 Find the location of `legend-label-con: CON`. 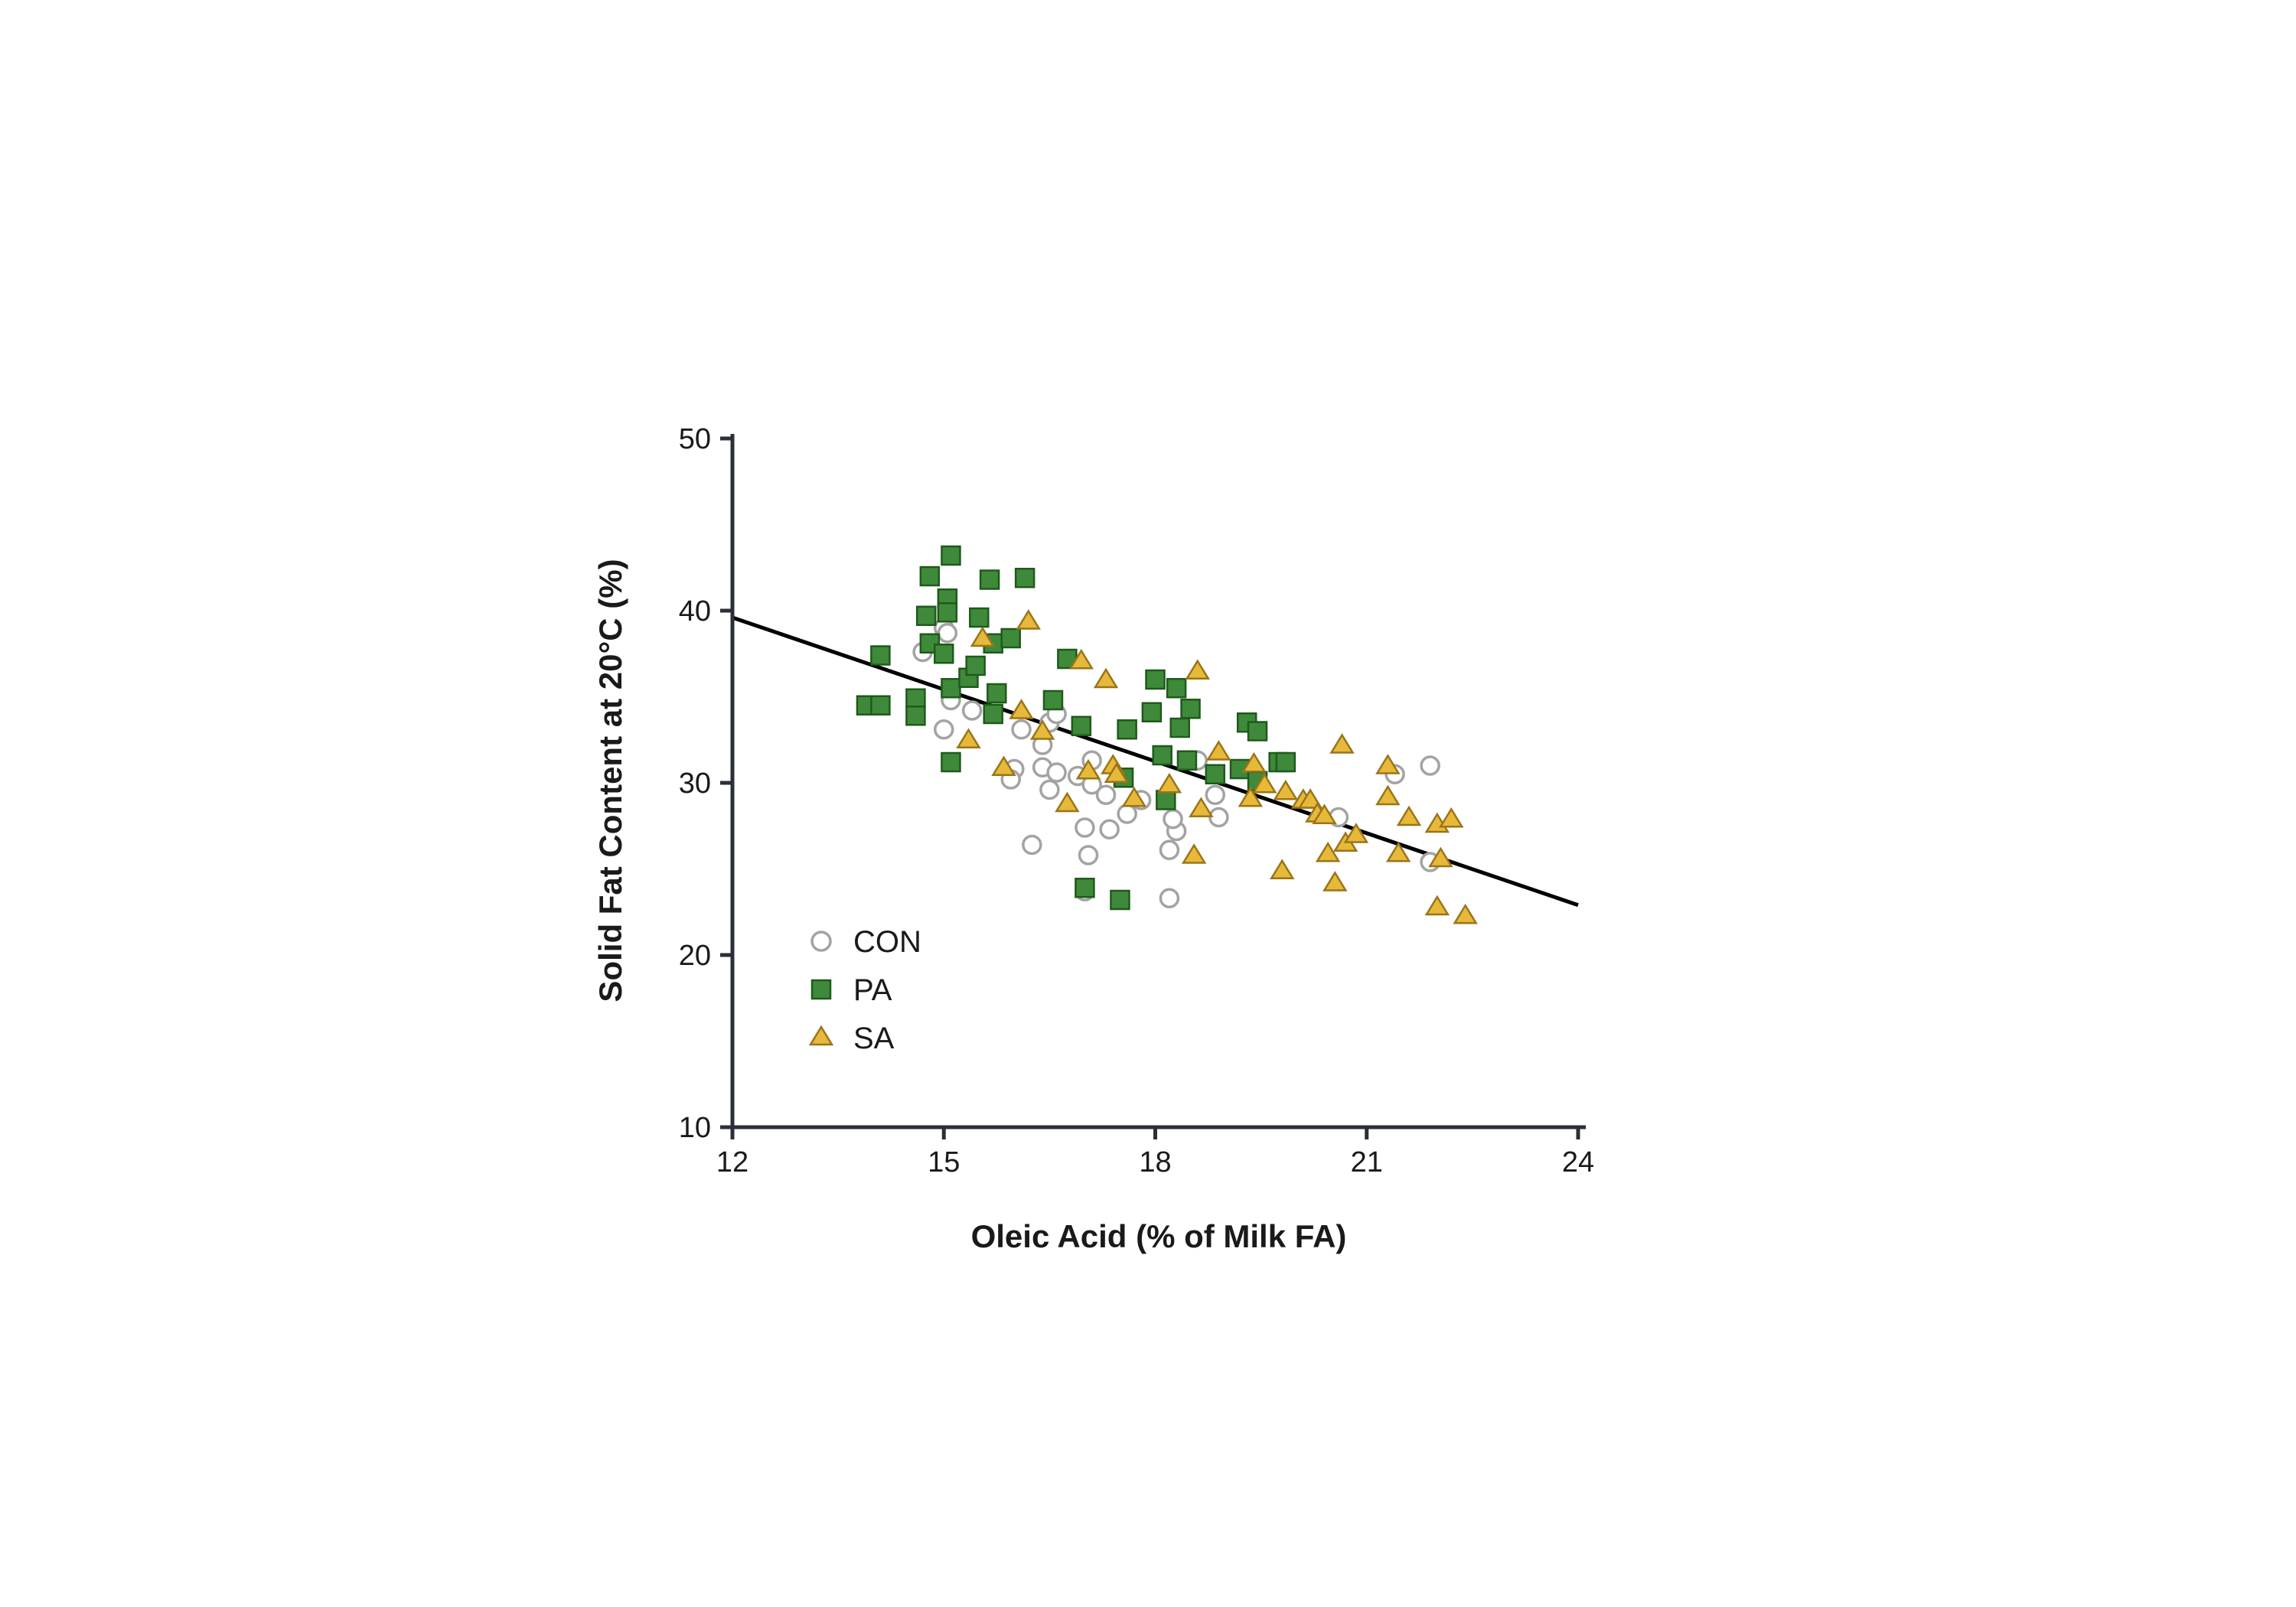

legend-label-con: CON is located at coordinates (887, 942).